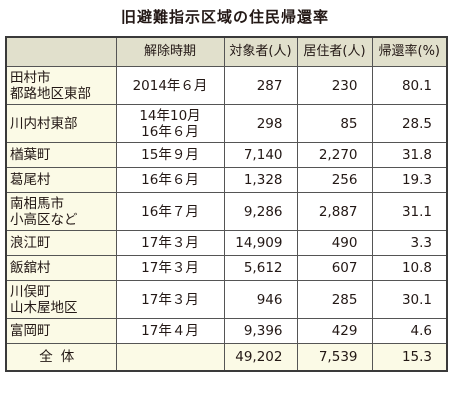  Describe the element at coordinates (409, 211) in the screenshot. I see `rate-cell: 31.1` at that location.